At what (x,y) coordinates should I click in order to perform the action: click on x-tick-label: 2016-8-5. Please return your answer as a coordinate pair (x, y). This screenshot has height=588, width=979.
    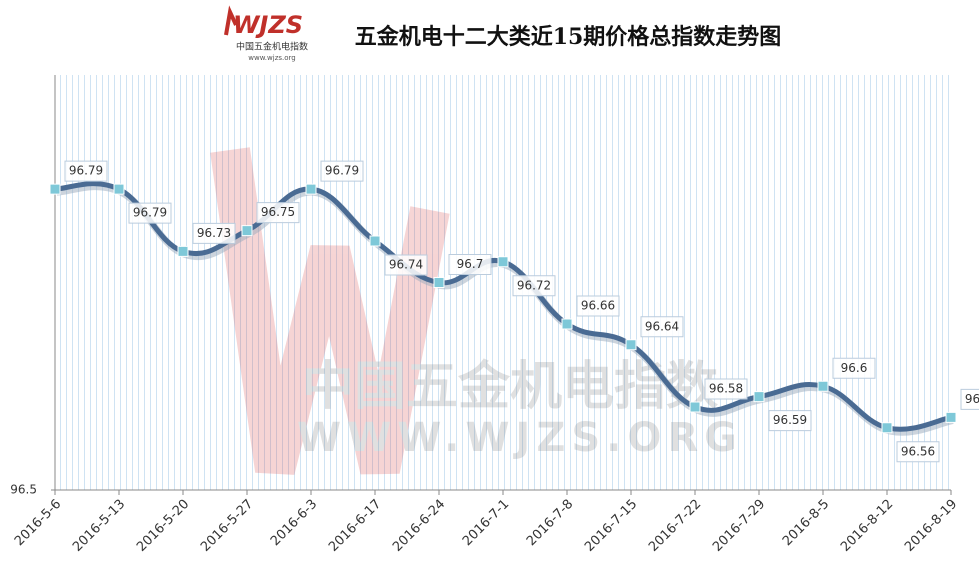
    Looking at the image, I should click on (806, 523).